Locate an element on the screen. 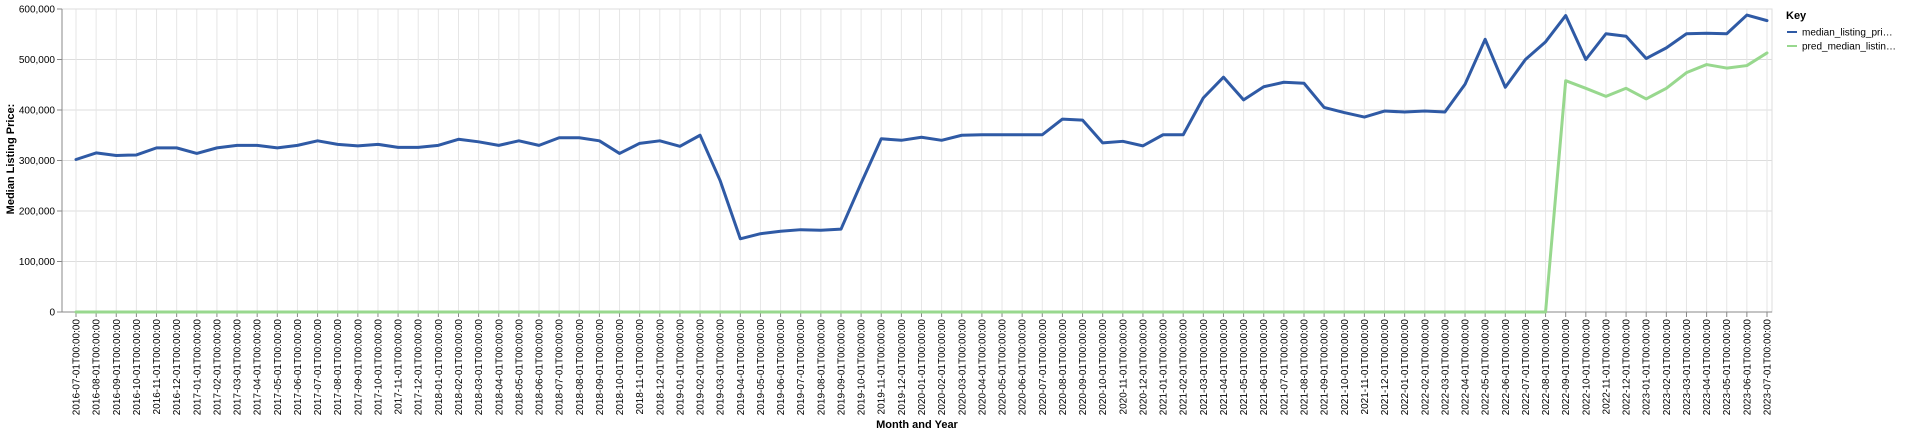 Image resolution: width=1920 pixels, height=439 pixels. x-tick-label: 2018-05-01T00:00:00 is located at coordinates (519, 367).